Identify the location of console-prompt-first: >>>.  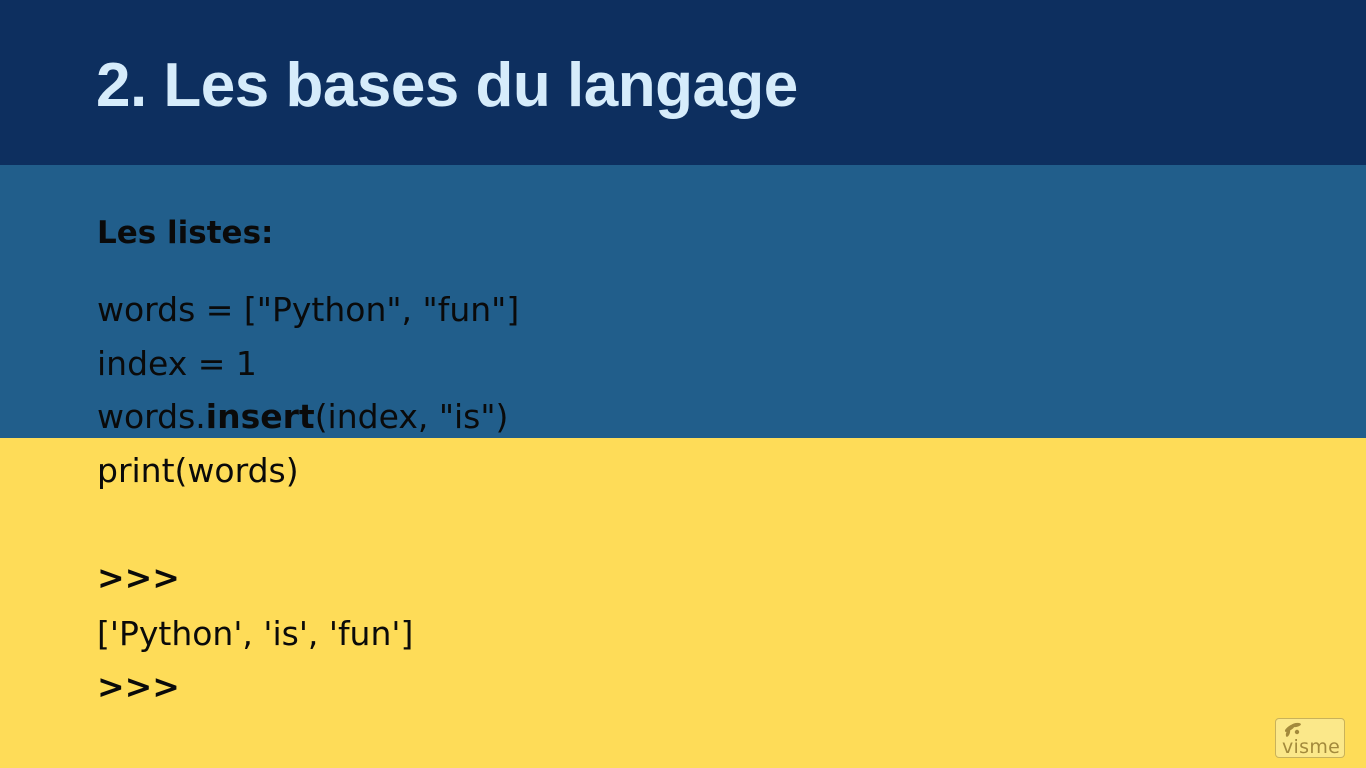
(138, 577).